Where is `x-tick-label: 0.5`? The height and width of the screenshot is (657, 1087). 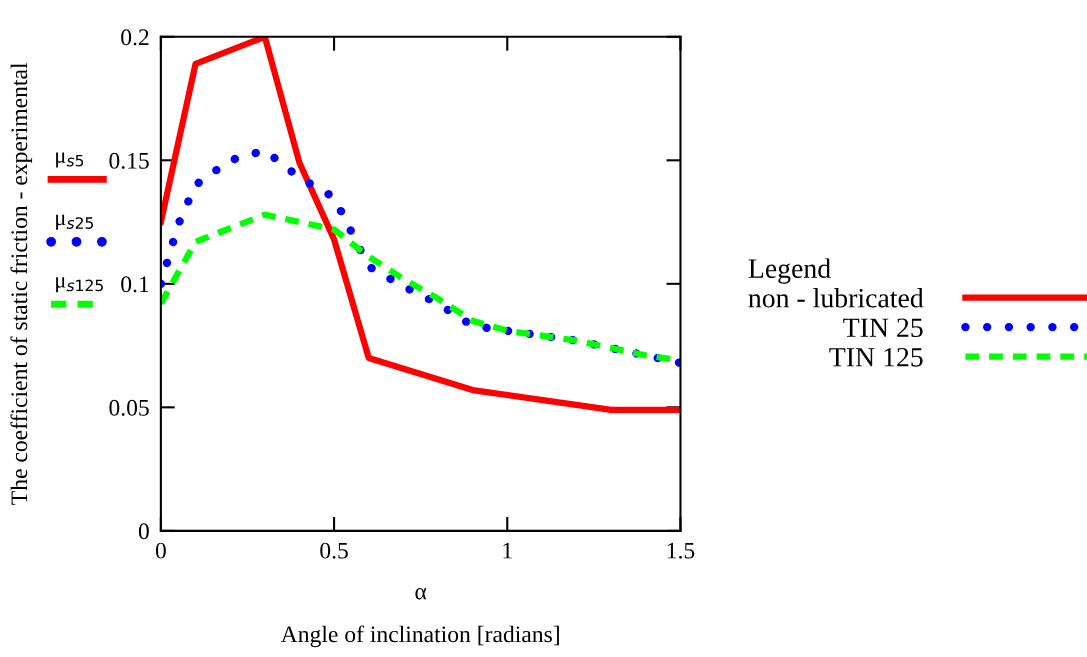 x-tick-label: 0.5 is located at coordinates (334, 550).